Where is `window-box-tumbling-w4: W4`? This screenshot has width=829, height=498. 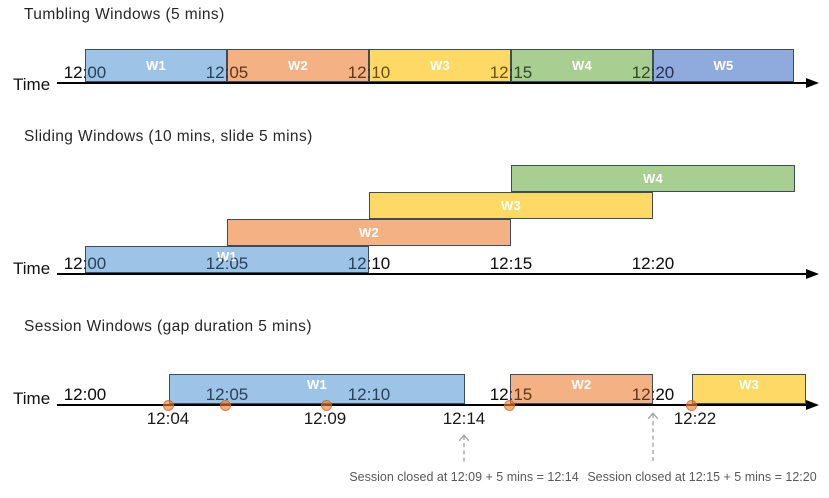
window-box-tumbling-w4: W4 is located at coordinates (582, 65).